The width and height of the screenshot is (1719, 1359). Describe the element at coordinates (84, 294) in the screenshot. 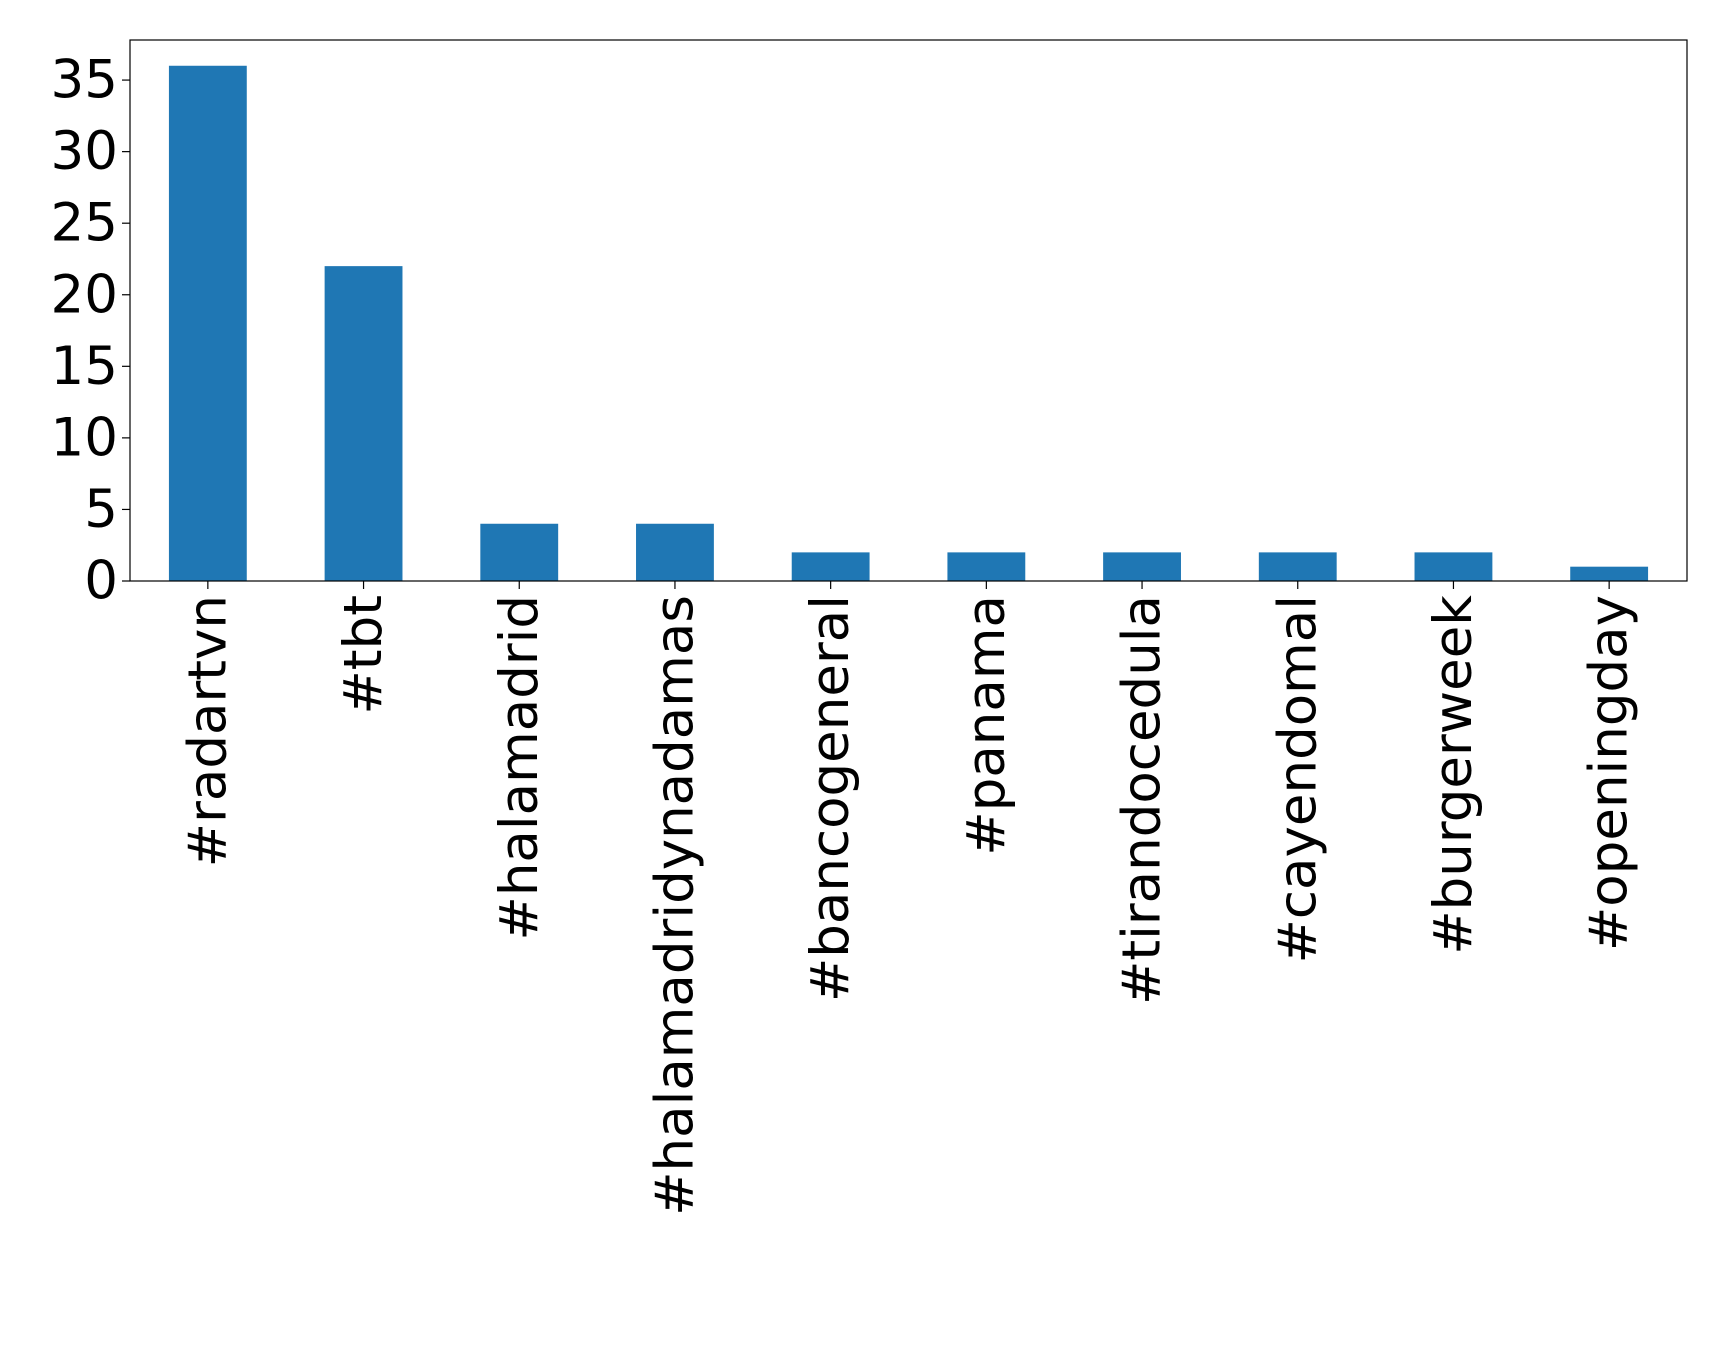

I see `y-tick-label: 20` at that location.